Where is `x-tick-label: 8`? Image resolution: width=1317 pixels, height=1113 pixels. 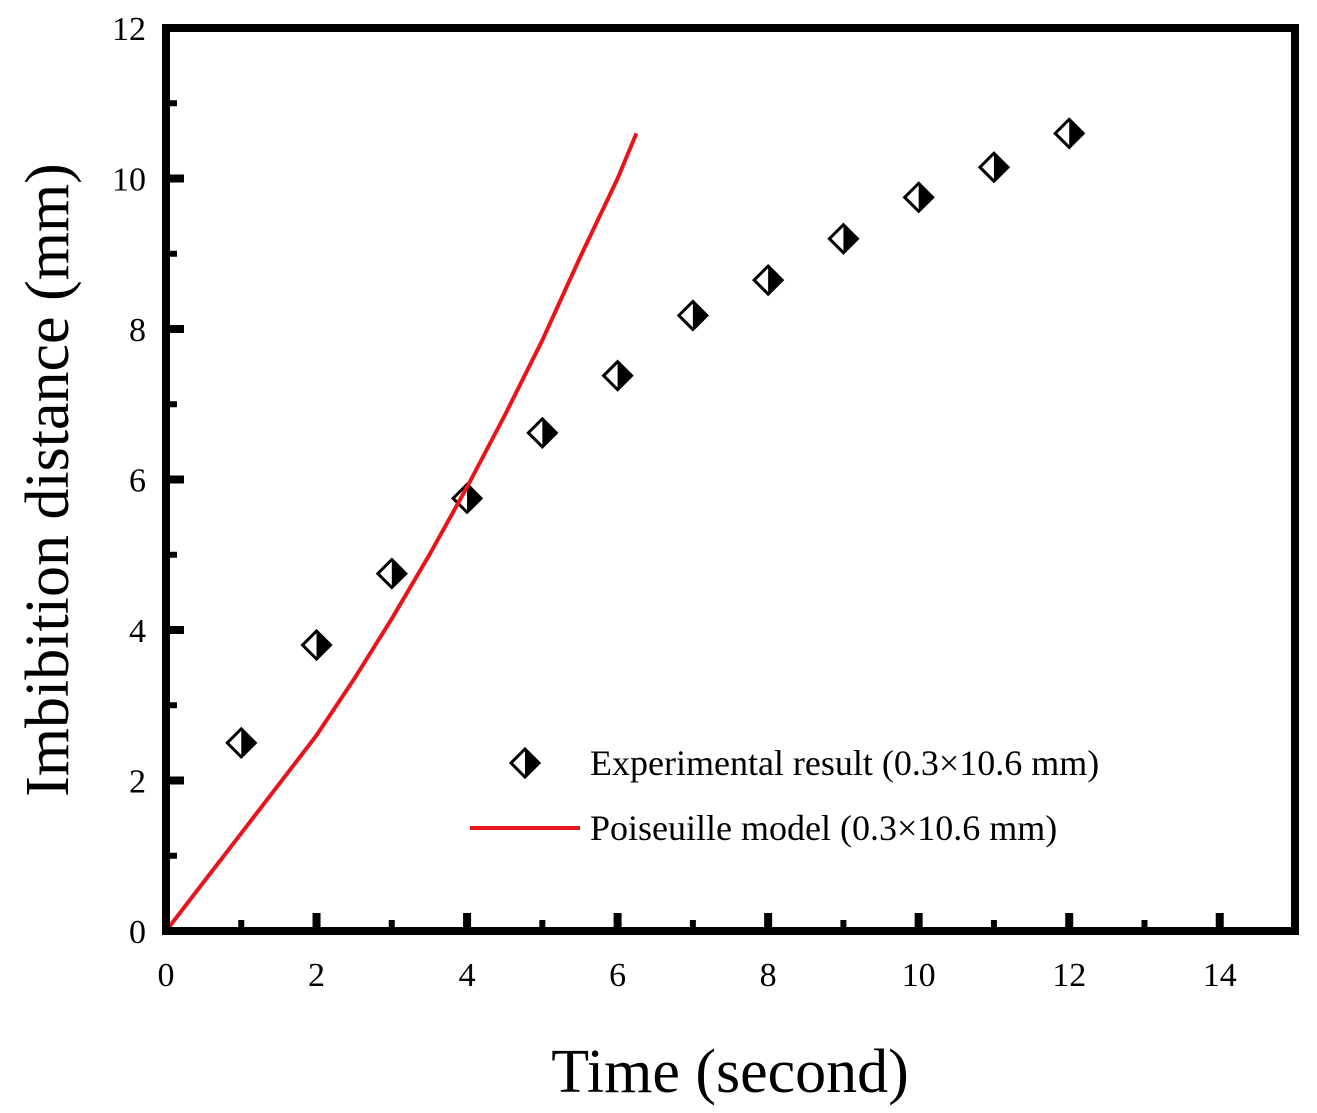 x-tick-label: 8 is located at coordinates (768, 975).